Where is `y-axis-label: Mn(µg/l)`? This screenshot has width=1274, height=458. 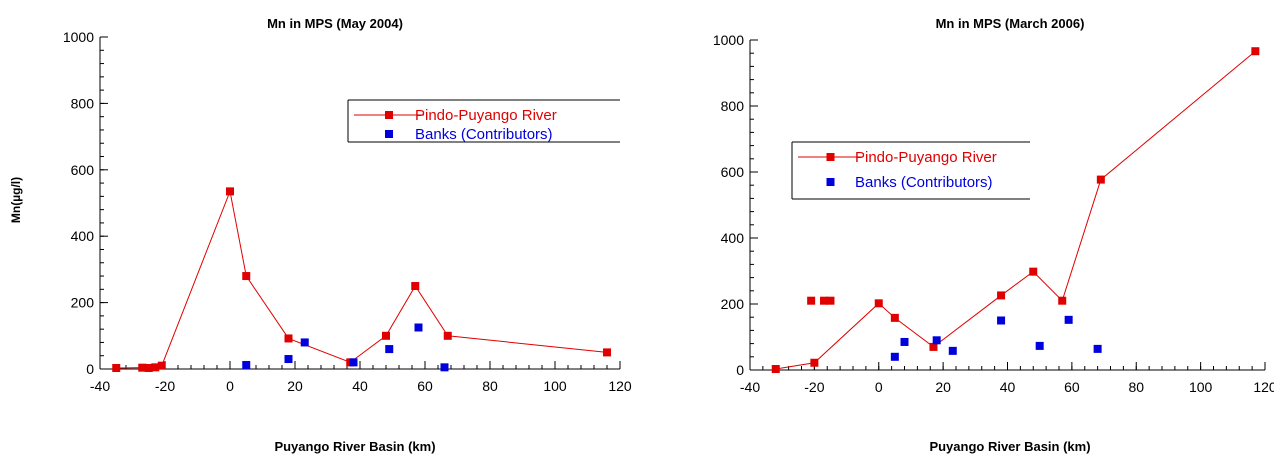 y-axis-label: Mn(µg/l) is located at coordinates (16, 200).